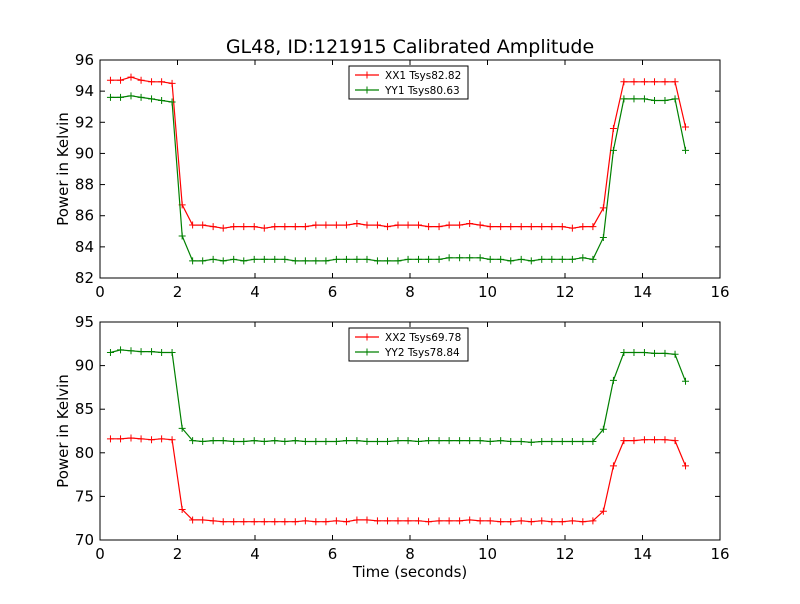 The width and height of the screenshot is (800, 604). I want to click on x-tick-label-1-6: 12, so click(564, 554).